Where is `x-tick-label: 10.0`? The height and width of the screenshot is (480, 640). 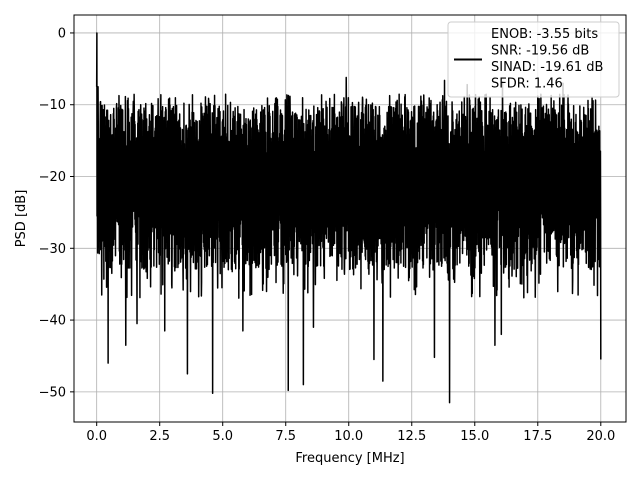
x-tick-label: 10.0 is located at coordinates (348, 436).